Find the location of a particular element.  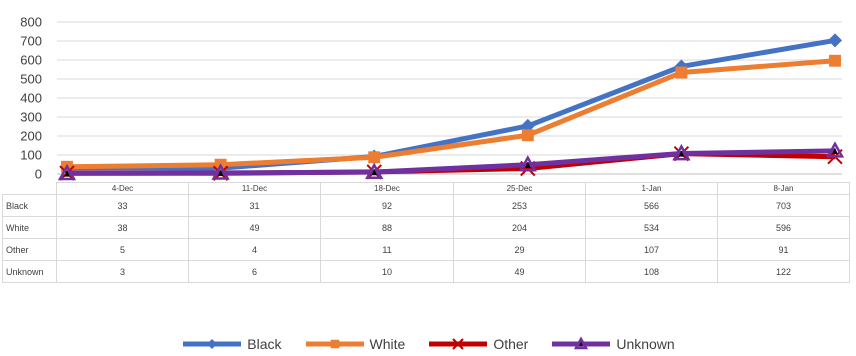

table-cell: 5 is located at coordinates (122, 249).